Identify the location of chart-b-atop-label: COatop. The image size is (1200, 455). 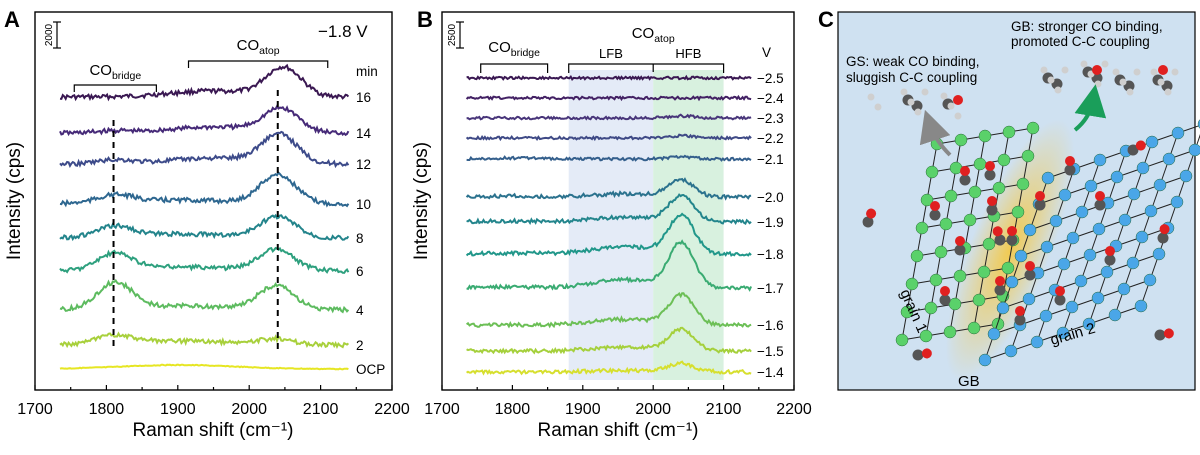
(653, 35).